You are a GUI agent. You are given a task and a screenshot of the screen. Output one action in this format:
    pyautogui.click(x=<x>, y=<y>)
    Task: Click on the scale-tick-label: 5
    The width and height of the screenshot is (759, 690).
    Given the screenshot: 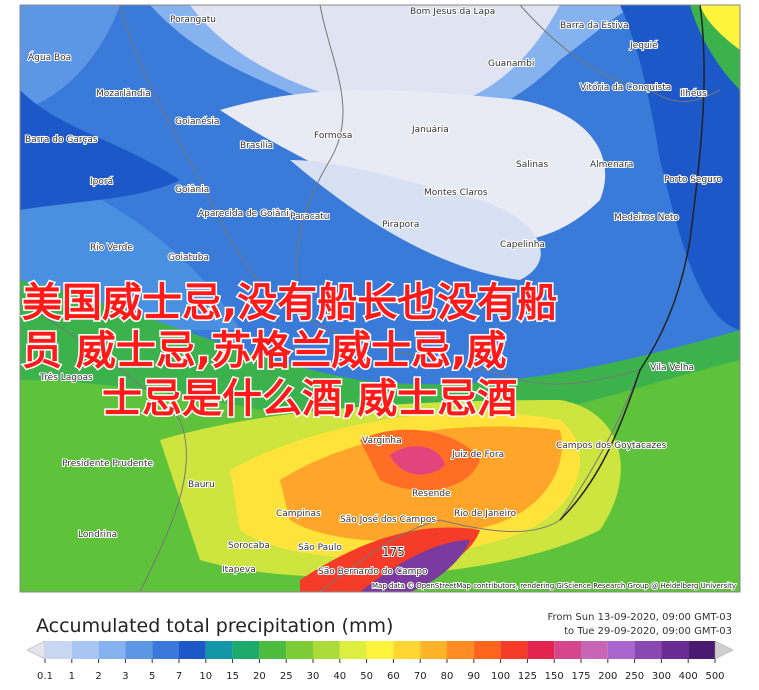 What is the action you would take?
    pyautogui.click(x=152, y=676)
    